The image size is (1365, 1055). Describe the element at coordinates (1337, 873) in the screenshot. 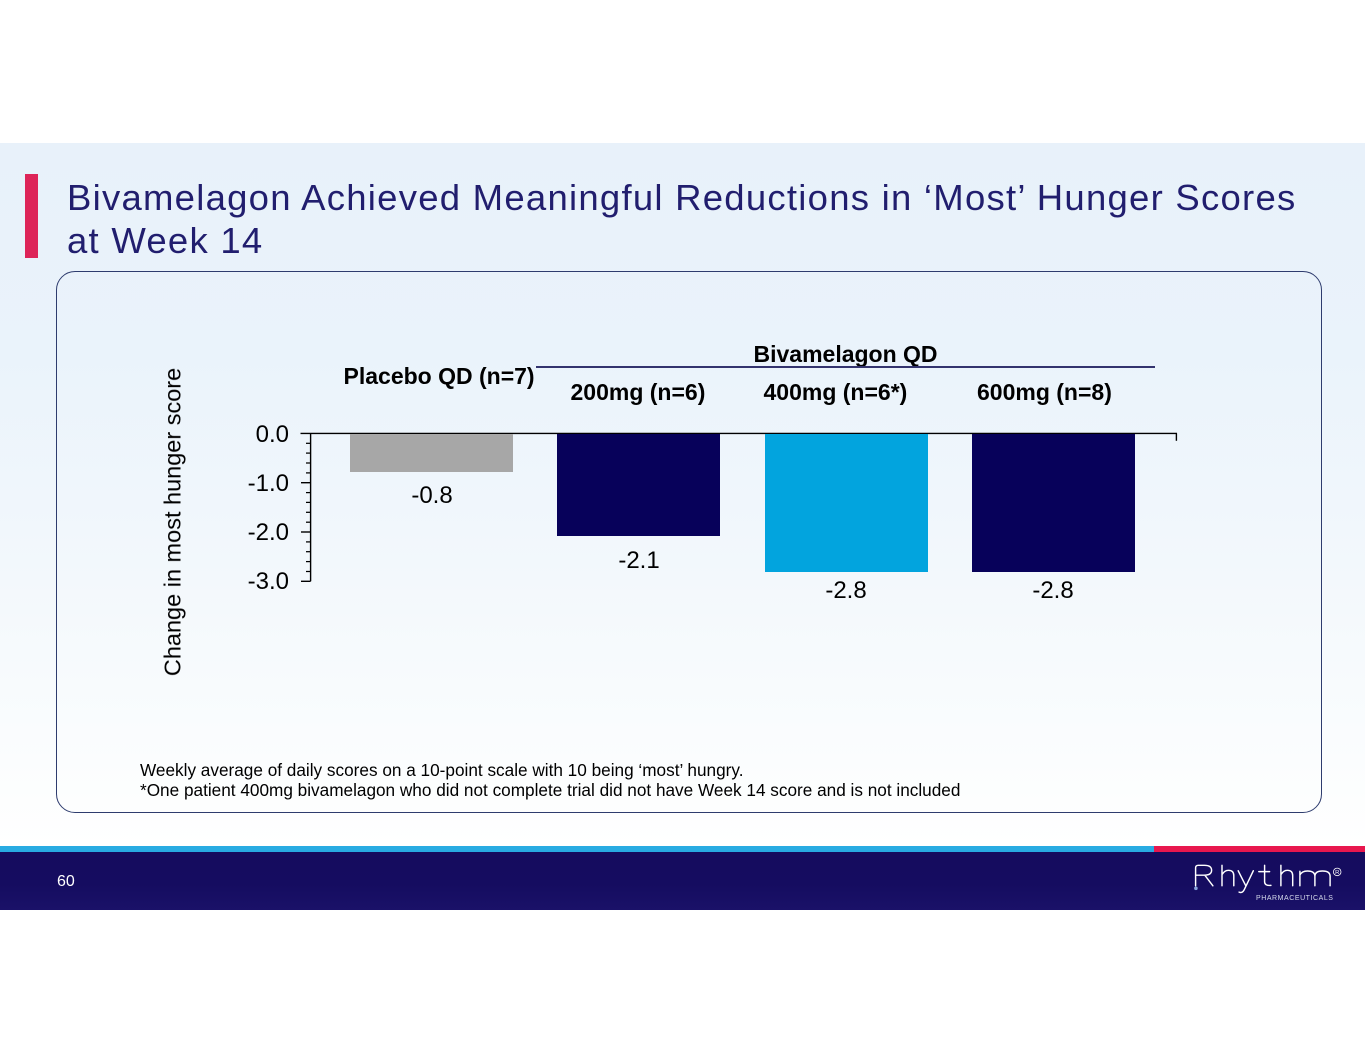

I see `svg-text: R` at that location.